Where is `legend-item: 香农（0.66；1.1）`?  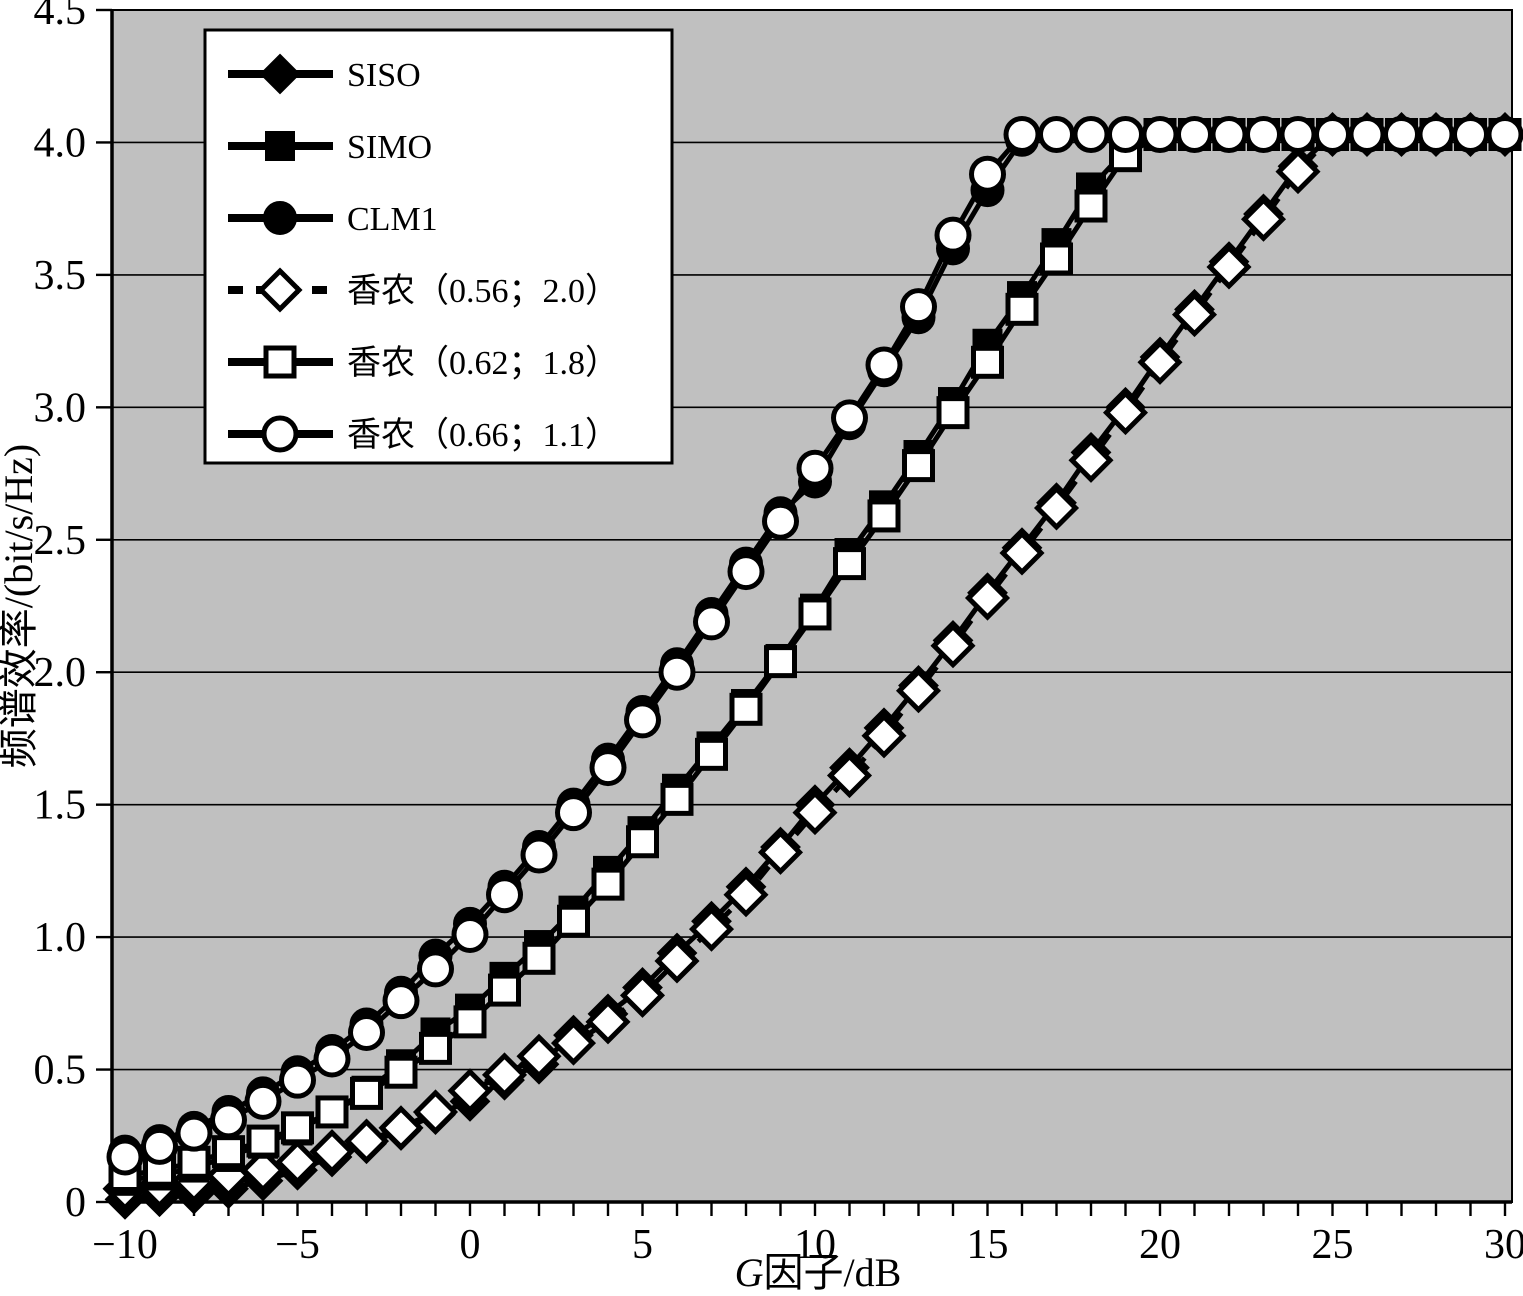
legend-item: 香农（0.66；1.1） is located at coordinates (423, 434).